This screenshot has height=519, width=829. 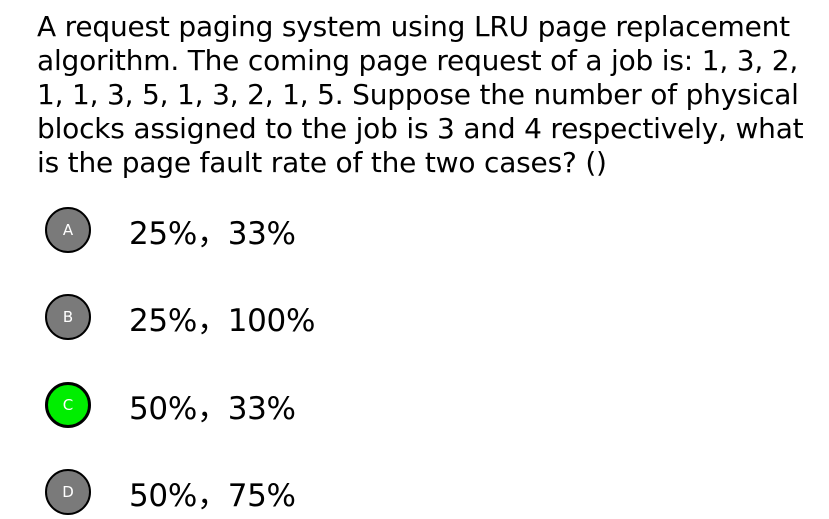 I want to click on option-d-badge: D, so click(x=68, y=492).